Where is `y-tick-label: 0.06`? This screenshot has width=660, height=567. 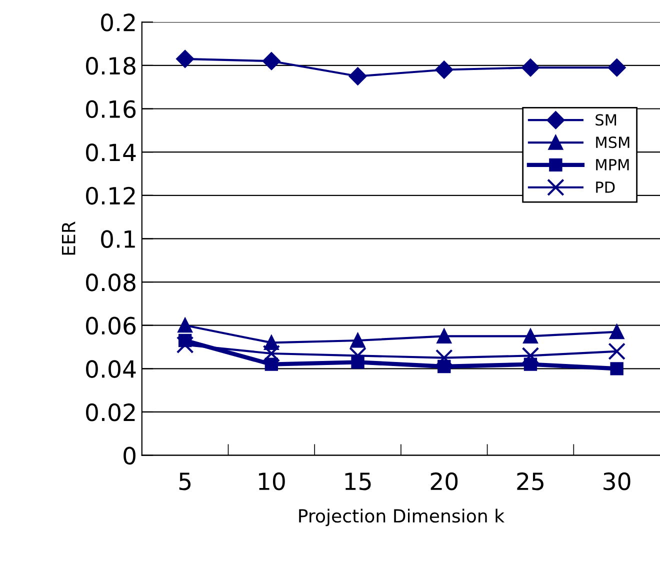 y-tick-label: 0.06 is located at coordinates (111, 325).